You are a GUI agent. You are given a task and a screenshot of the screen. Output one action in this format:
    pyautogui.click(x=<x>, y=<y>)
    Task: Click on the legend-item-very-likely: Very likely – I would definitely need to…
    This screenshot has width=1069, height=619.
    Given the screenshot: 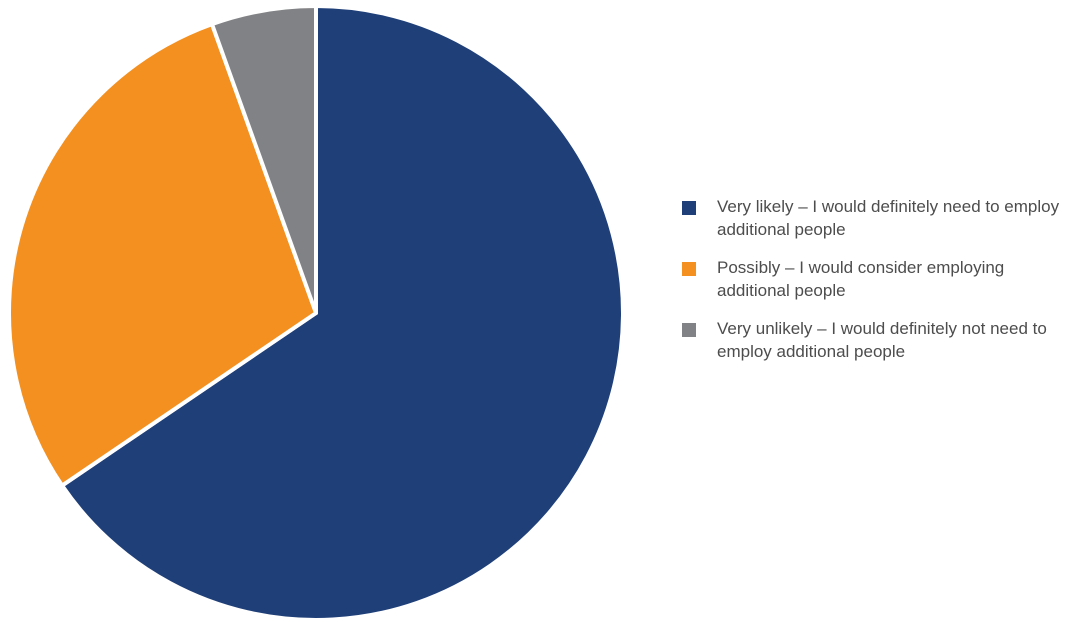 What is the action you would take?
    pyautogui.click(x=872, y=218)
    